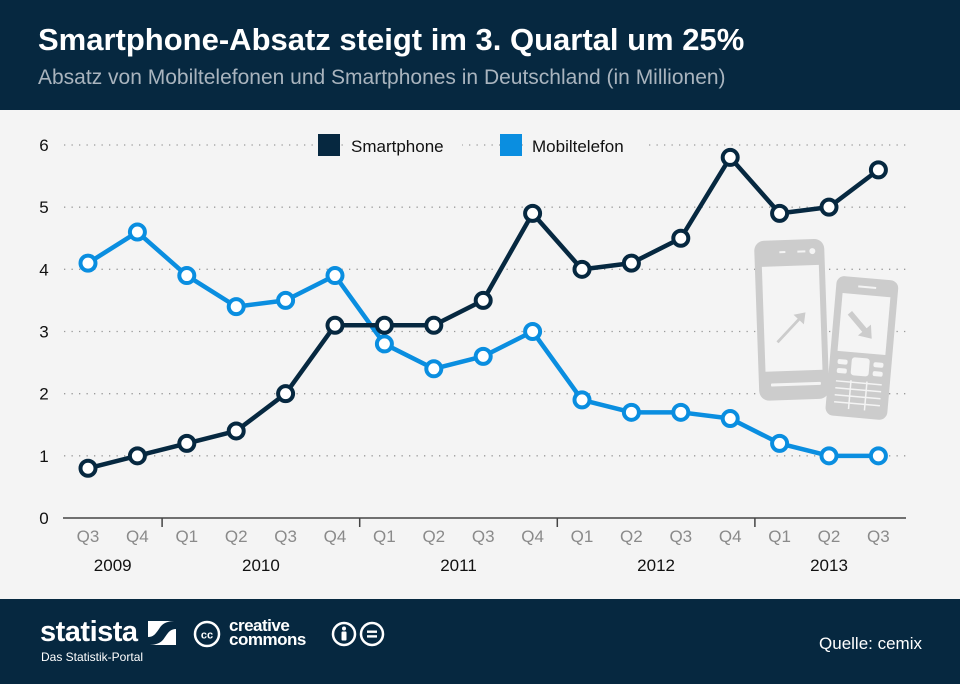 The image size is (960, 684). Describe the element at coordinates (372, 634) in the screenshot. I see `no-derivatives-icon` at that location.